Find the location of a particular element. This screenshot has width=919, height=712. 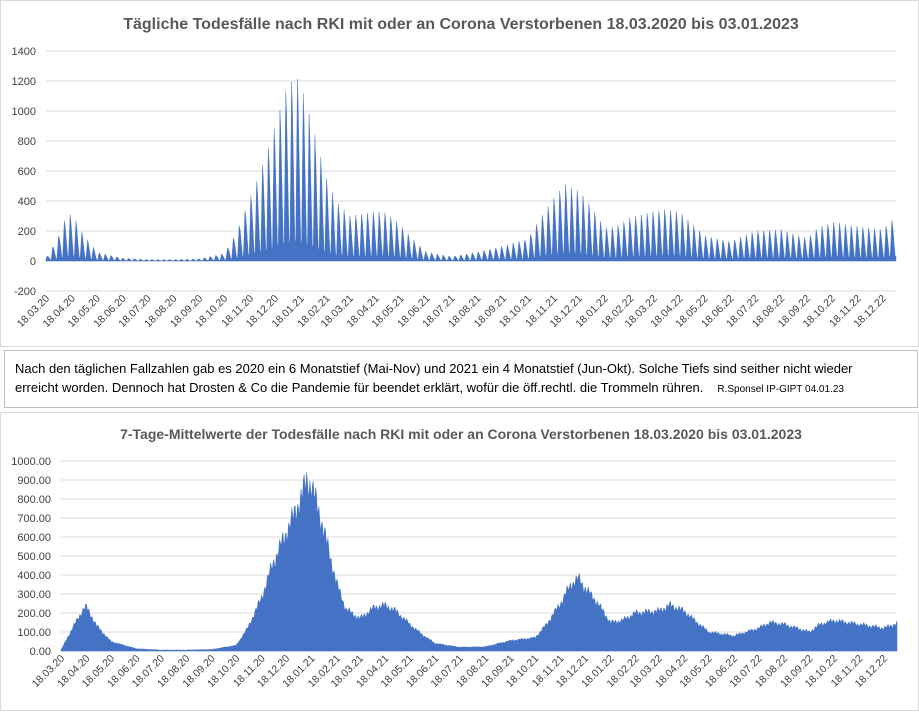

y-tick-label: 1200 is located at coordinates (24, 82).